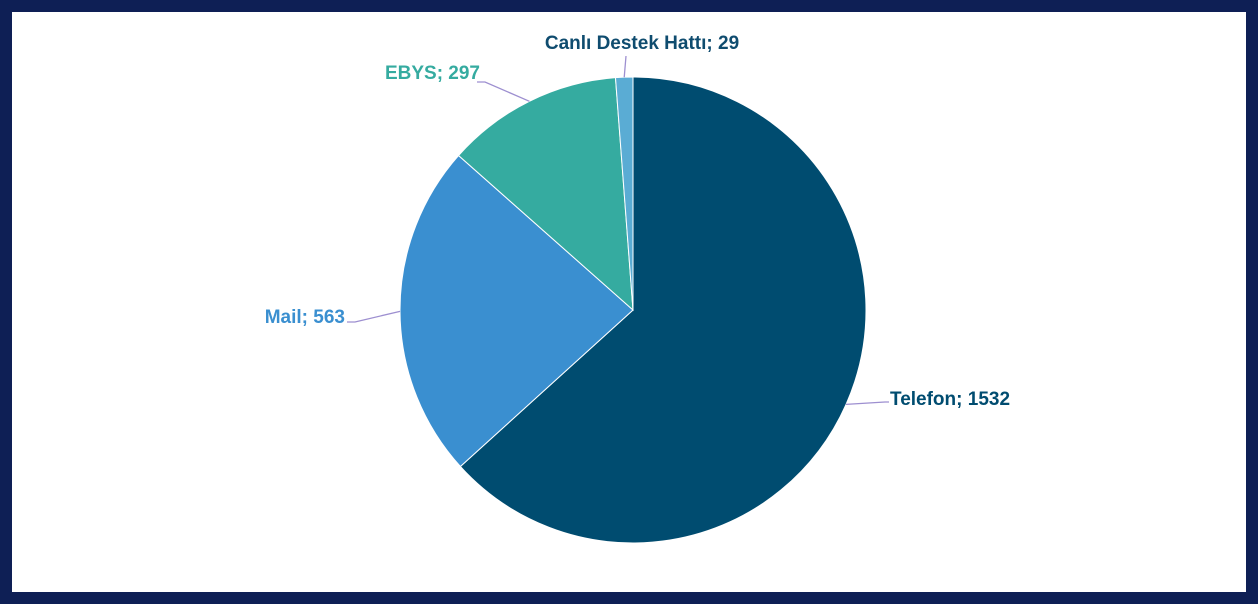 The width and height of the screenshot is (1258, 604). I want to click on data-label: EBYS; 297, so click(432, 73).